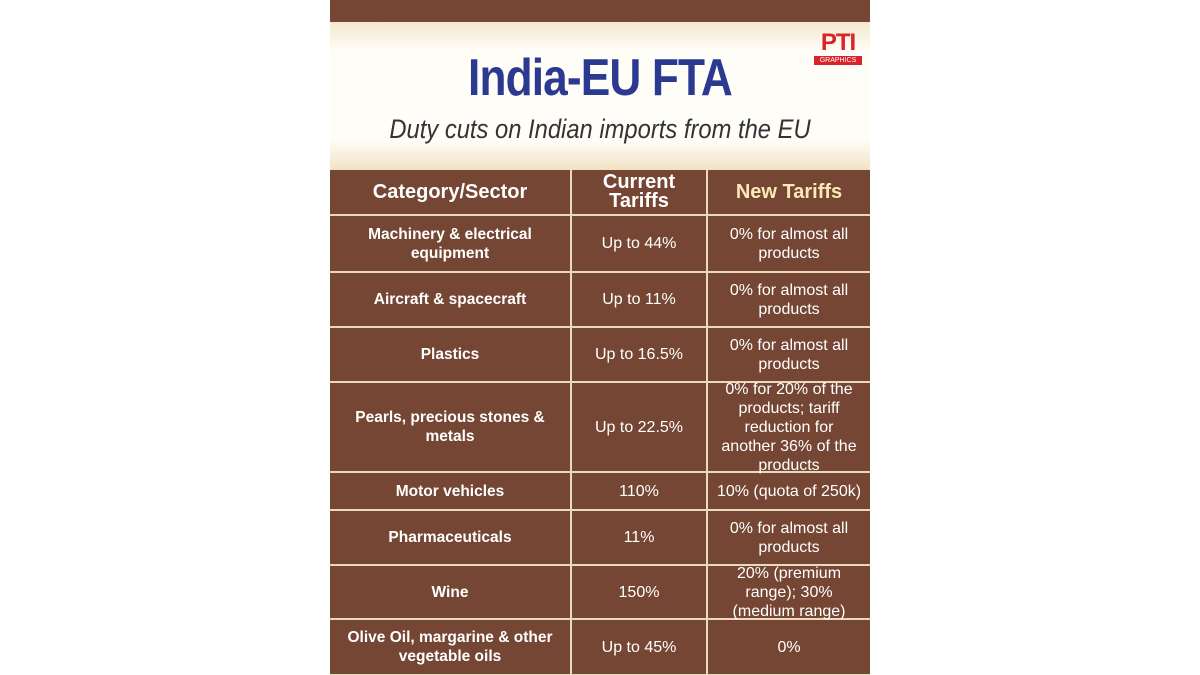  I want to click on logo-subtext: GRAPHICS, so click(838, 60).